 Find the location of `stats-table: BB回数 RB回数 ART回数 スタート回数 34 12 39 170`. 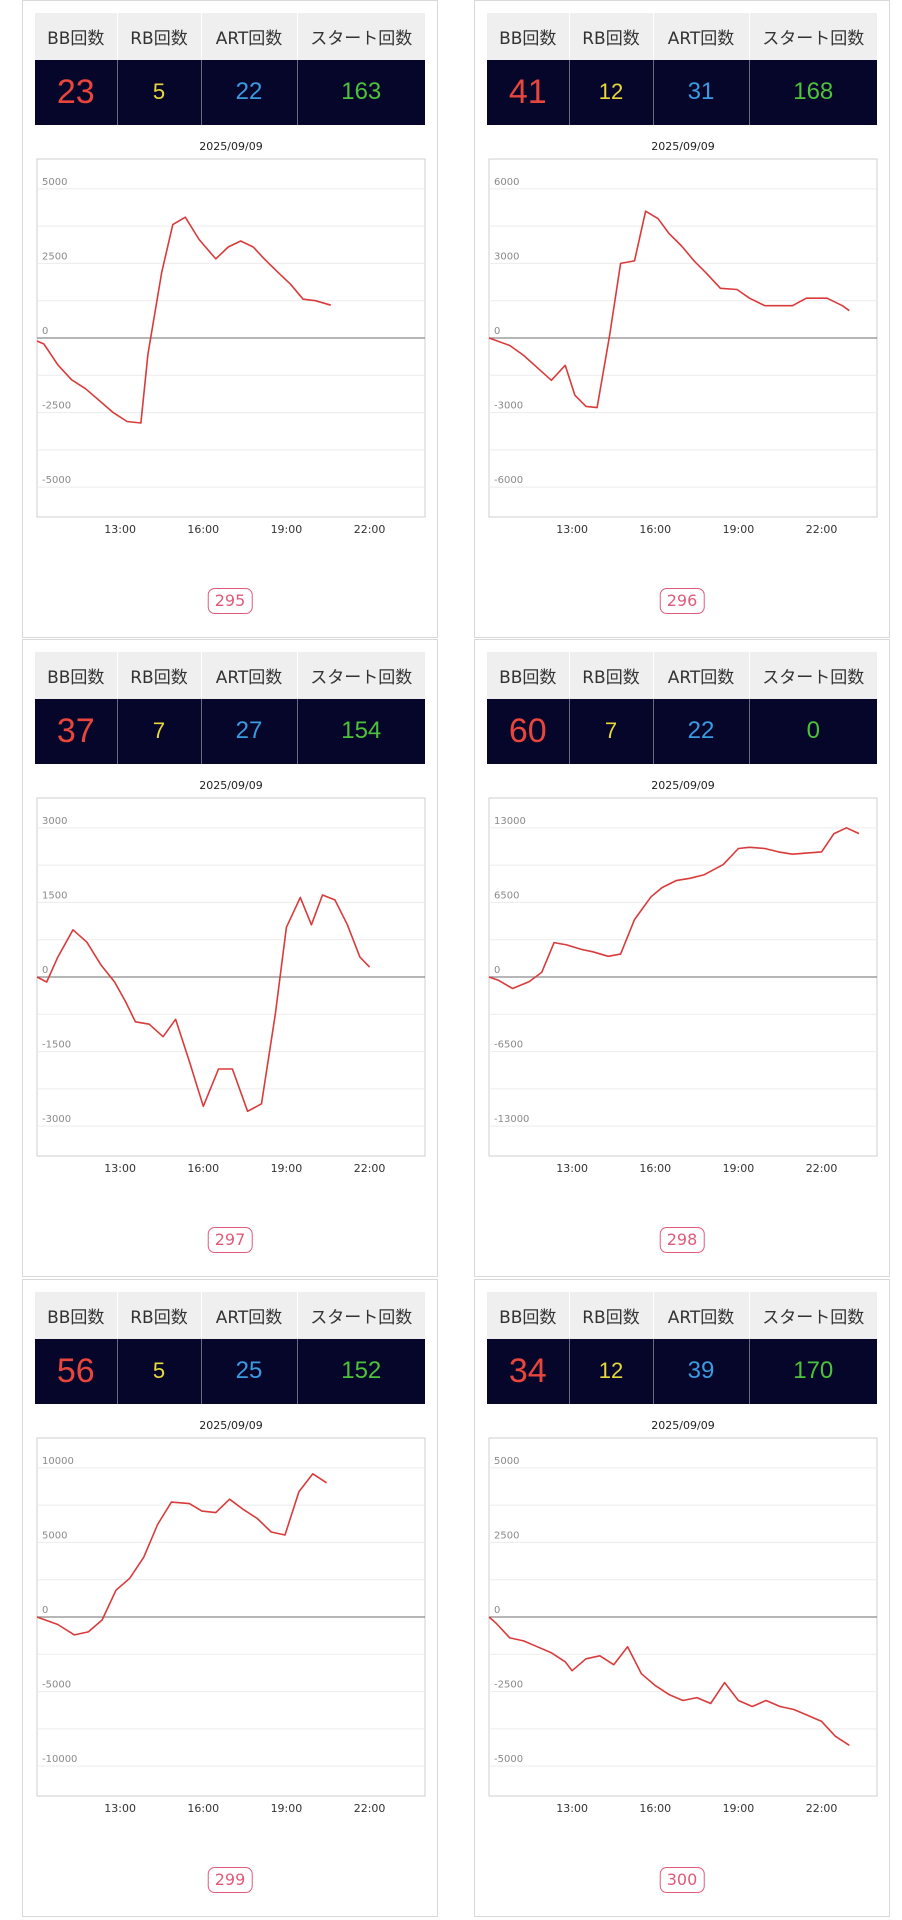

stats-table: BB回数 RB回数 ART回数 スタート回数 34 12 39 170 is located at coordinates (682, 1348).